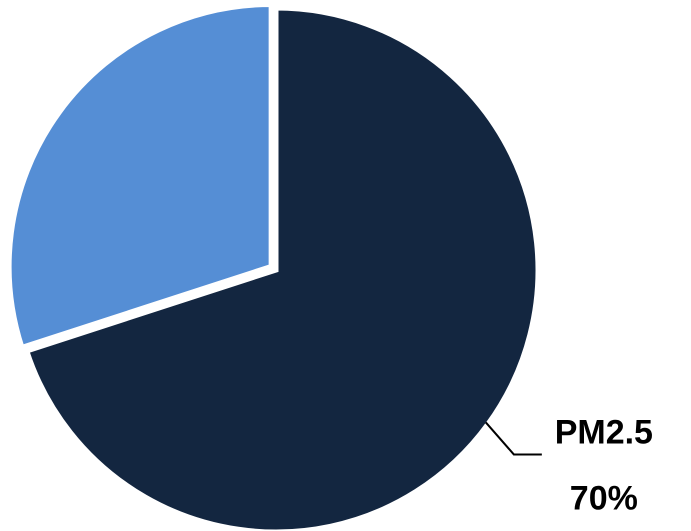 The image size is (691, 531). Describe the element at coordinates (604, 432) in the screenshot. I see `slice-label: PM2.5` at that location.